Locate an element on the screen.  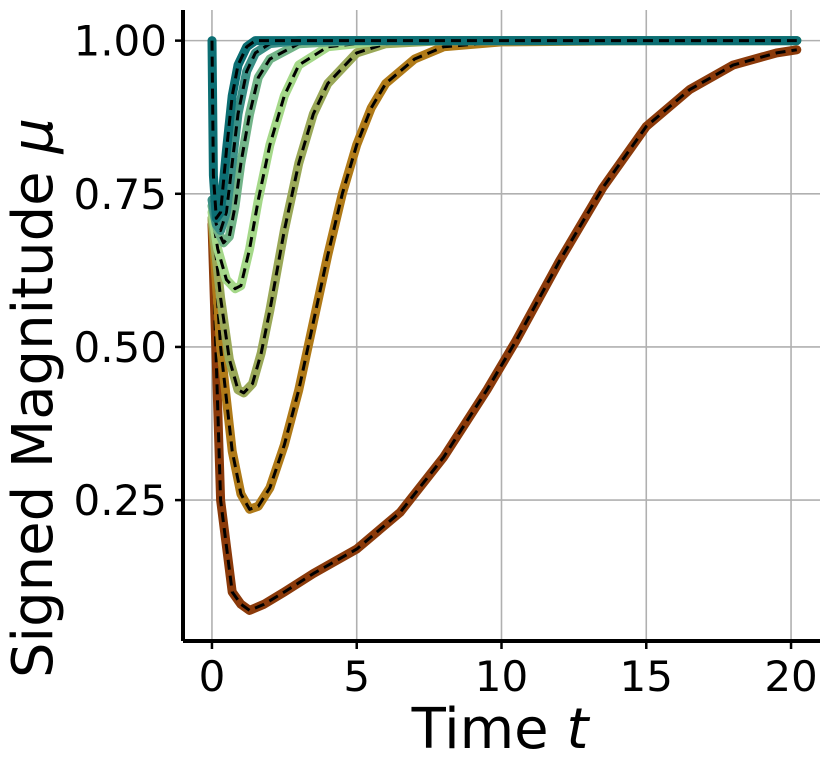
y-axis-label: Signed Magnitude μ is located at coordinates (33, 398).